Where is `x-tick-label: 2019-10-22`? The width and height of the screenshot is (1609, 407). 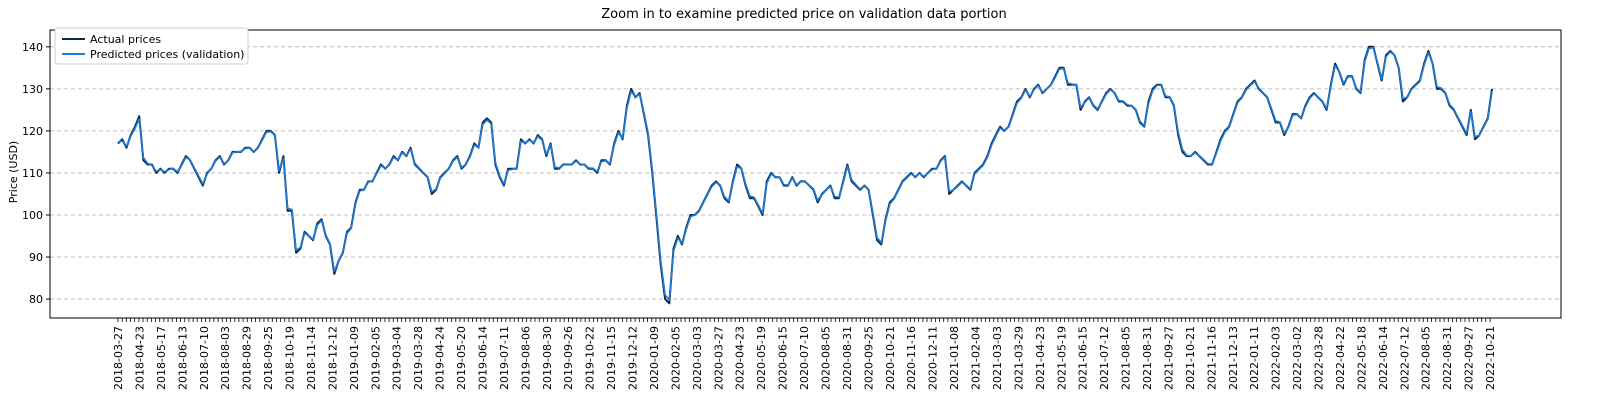 x-tick-label: 2019-10-22 is located at coordinates (590, 358).